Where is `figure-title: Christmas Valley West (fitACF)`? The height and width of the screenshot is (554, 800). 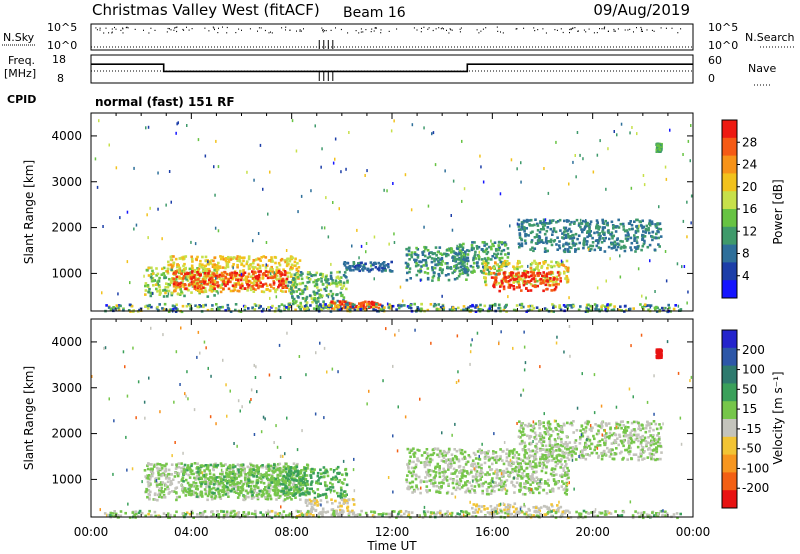
figure-title: Christmas Valley West (fitACF) is located at coordinates (206, 10).